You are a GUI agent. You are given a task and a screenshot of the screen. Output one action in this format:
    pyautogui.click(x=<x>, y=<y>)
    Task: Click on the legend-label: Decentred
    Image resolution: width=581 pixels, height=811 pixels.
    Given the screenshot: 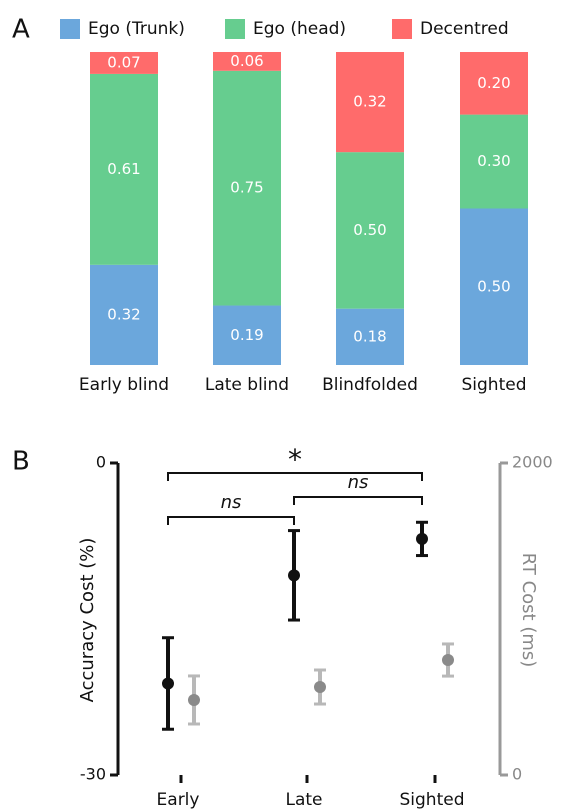 What is the action you would take?
    pyautogui.click(x=464, y=29)
    